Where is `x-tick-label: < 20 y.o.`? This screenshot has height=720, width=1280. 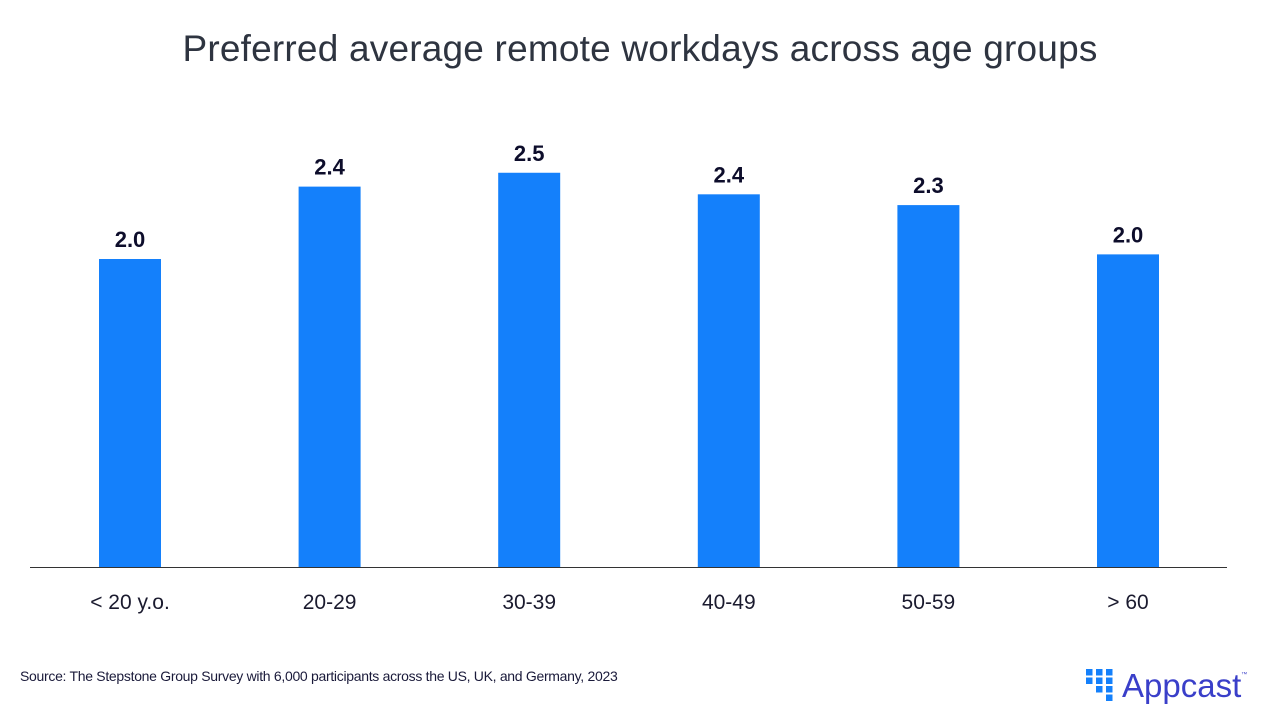
x-tick-label: < 20 y.o. is located at coordinates (130, 602).